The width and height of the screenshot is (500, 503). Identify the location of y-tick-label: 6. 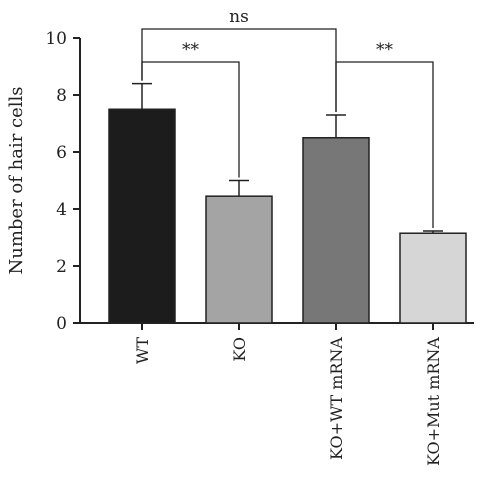
(61, 153).